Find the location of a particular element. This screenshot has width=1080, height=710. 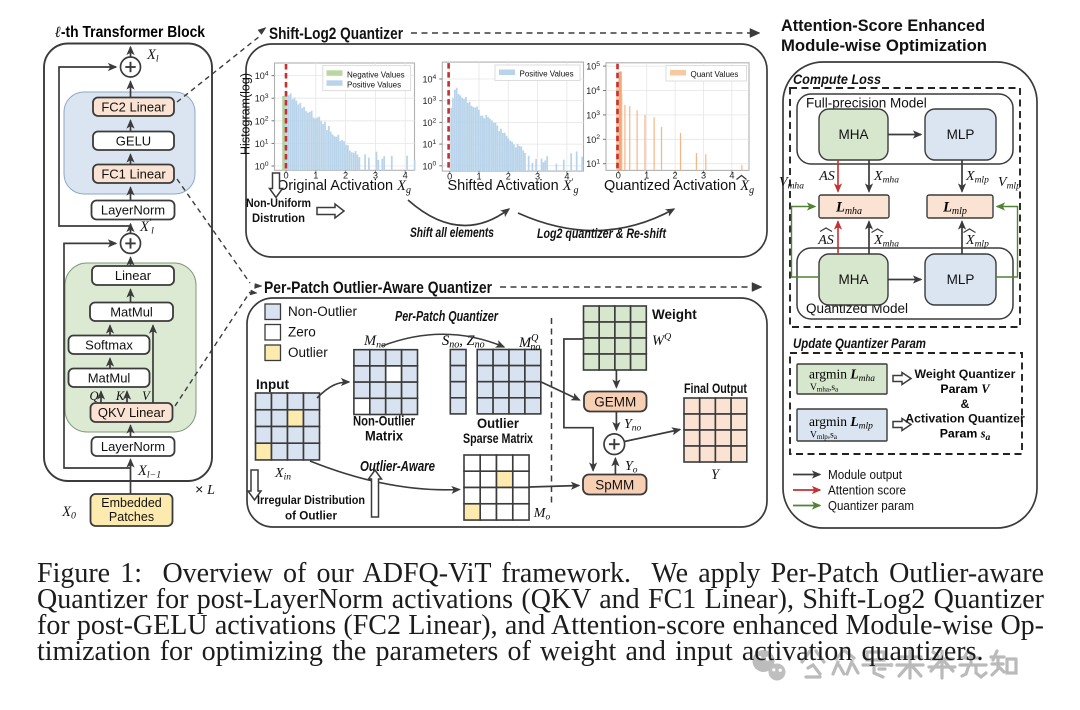

svg-text: WQ is located at coordinates (661, 340).